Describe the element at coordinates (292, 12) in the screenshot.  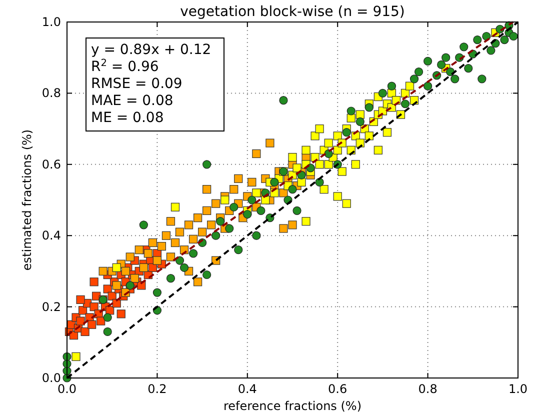
I see `chart-title: vegetation block-wise (n = 915)` at that location.